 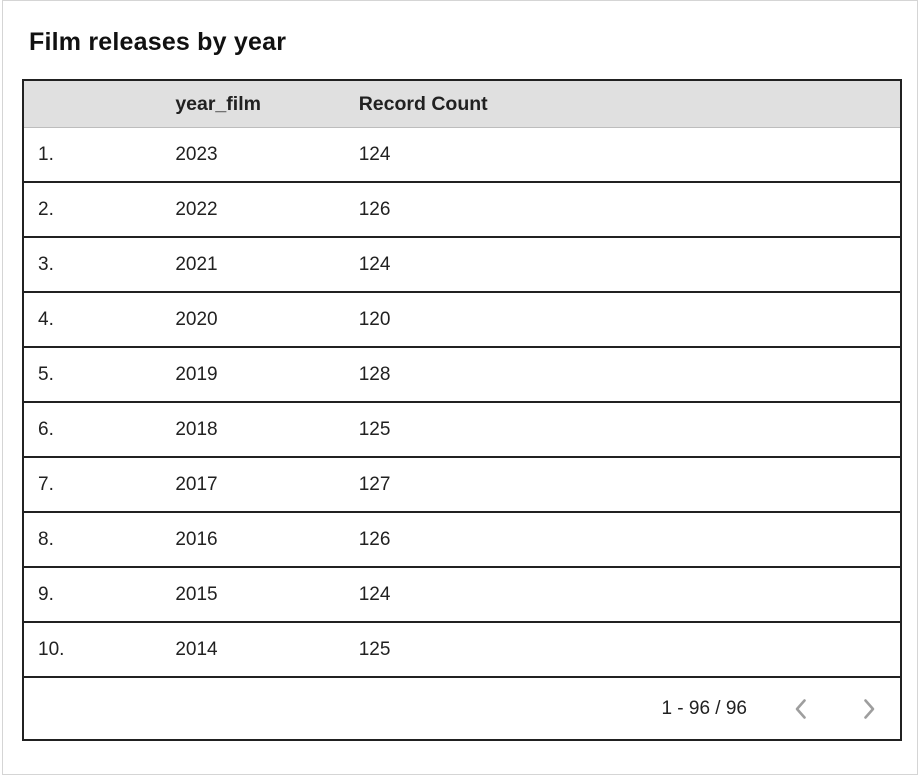 I want to click on table-row: 6. 2018 125, so click(x=462, y=429).